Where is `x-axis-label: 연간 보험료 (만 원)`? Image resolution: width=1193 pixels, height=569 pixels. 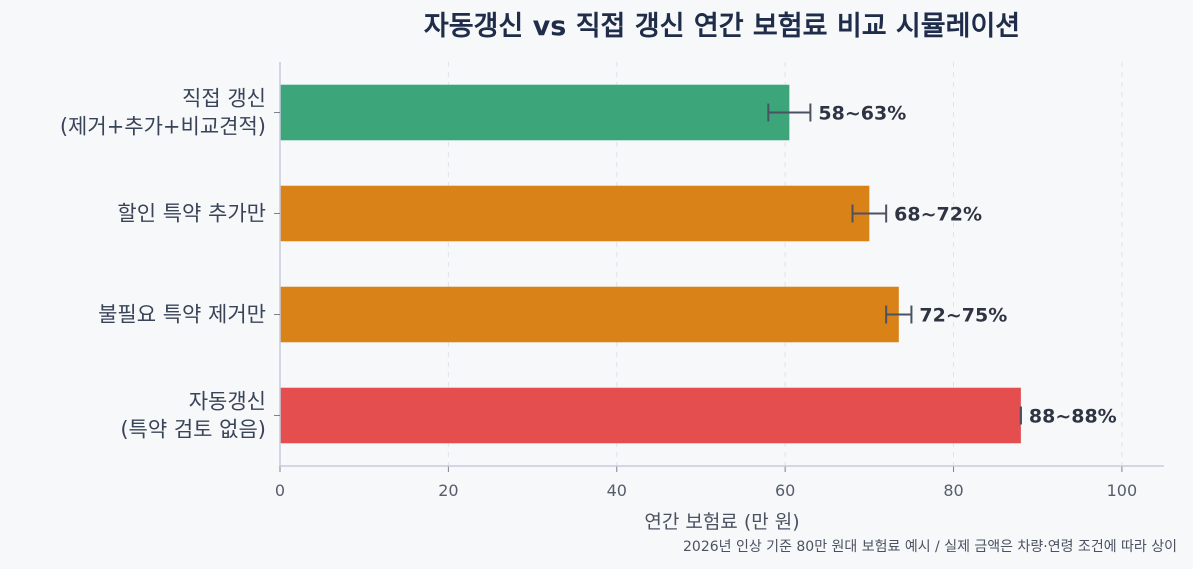
x-axis-label: 연간 보험료 (만 원) is located at coordinates (721, 522).